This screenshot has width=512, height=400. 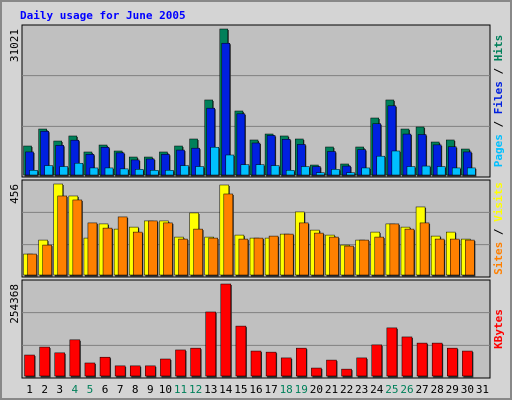 I want to click on x-tick-label: 27, so click(x=421, y=389).